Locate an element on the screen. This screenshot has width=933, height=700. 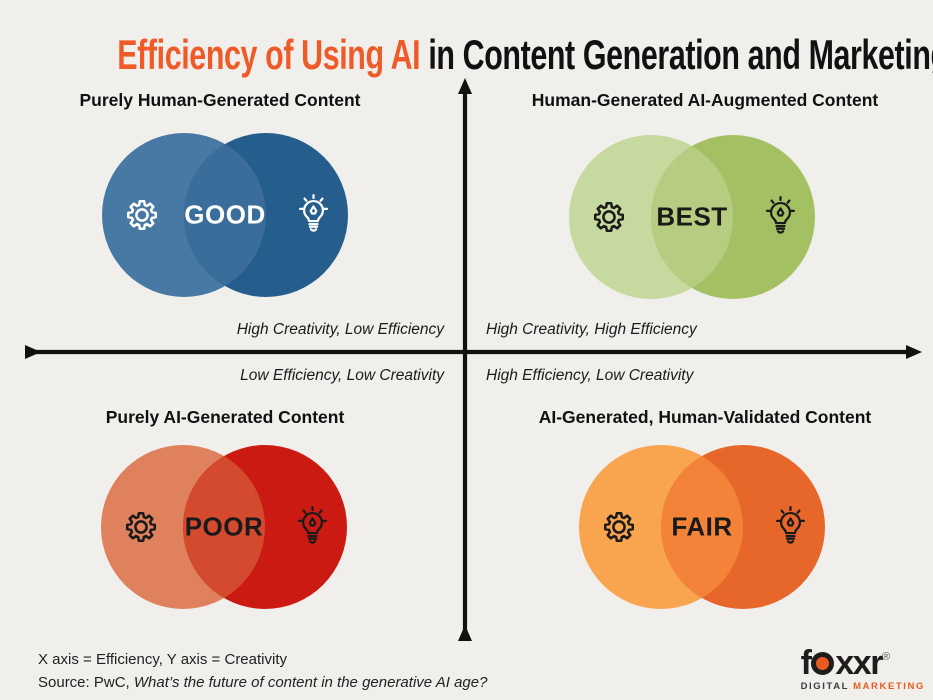
logo-tagline-marketing: MARKETING is located at coordinates (889, 686).